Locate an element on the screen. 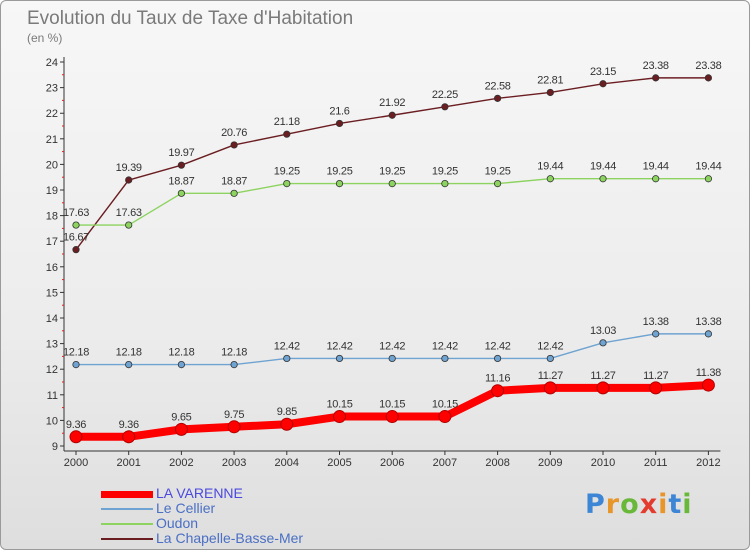 The height and width of the screenshot is (550, 750). data-label-la-varenne: 9.75 is located at coordinates (234, 415).